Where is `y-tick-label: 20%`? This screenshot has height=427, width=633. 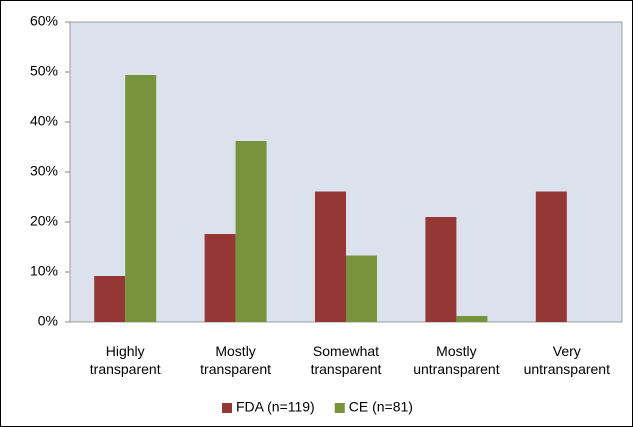 y-tick-label: 20% is located at coordinates (44, 221).